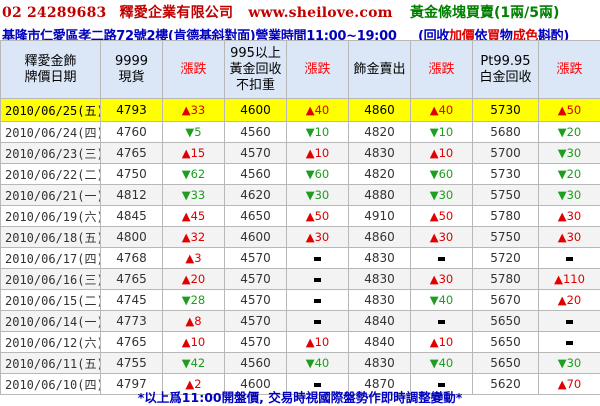 The image size is (600, 406). Describe the element at coordinates (441, 195) in the screenshot. I see `change-cell: ▼30` at that location.